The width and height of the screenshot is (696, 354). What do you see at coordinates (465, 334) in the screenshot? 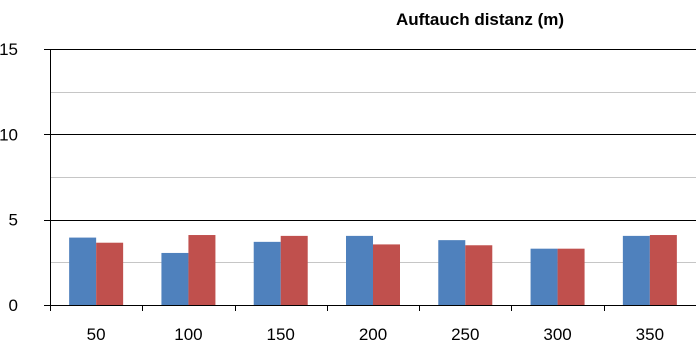
I see `x-tick-label: 250` at bounding box center [465, 334].